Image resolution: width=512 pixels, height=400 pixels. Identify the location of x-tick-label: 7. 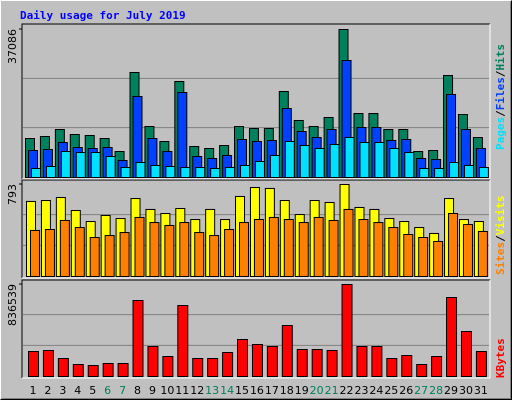
(122, 390).